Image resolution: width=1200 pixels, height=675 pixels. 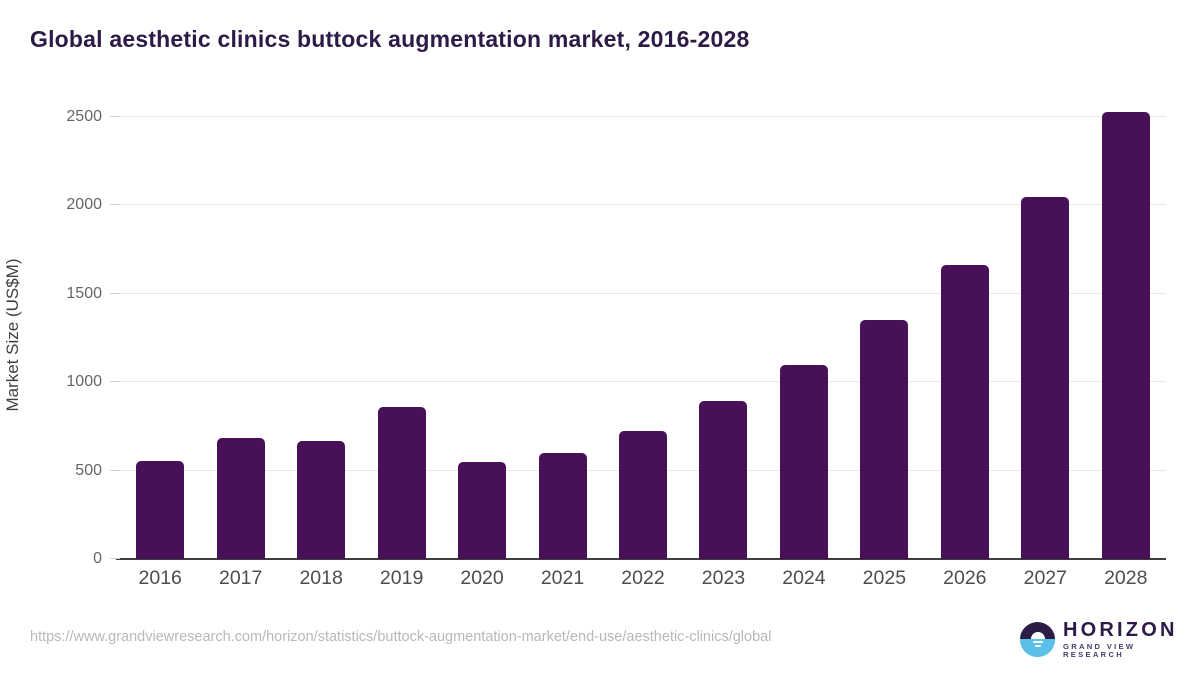 I want to click on logo-name: HORIZON, so click(x=1120, y=630).